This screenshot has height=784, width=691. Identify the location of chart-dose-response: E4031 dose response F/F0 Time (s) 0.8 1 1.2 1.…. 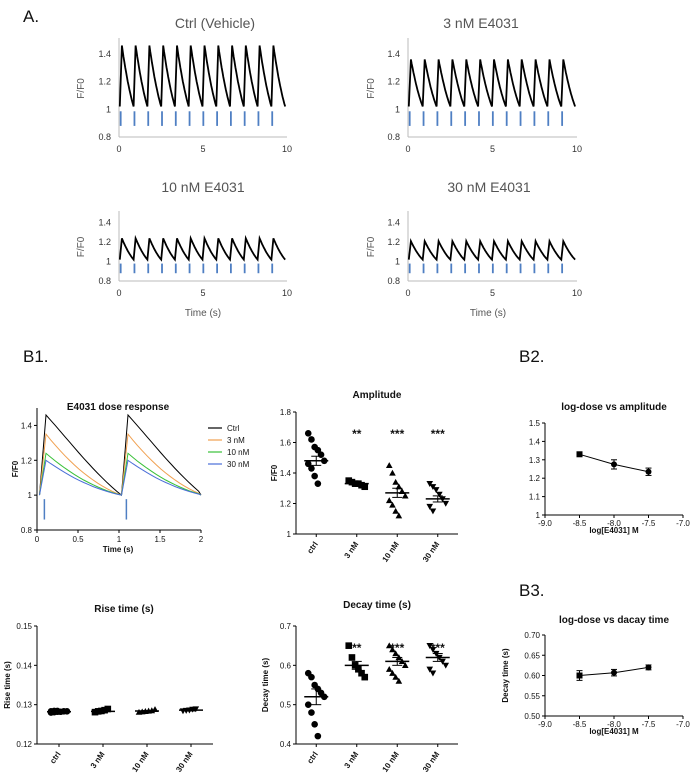
(130, 478).